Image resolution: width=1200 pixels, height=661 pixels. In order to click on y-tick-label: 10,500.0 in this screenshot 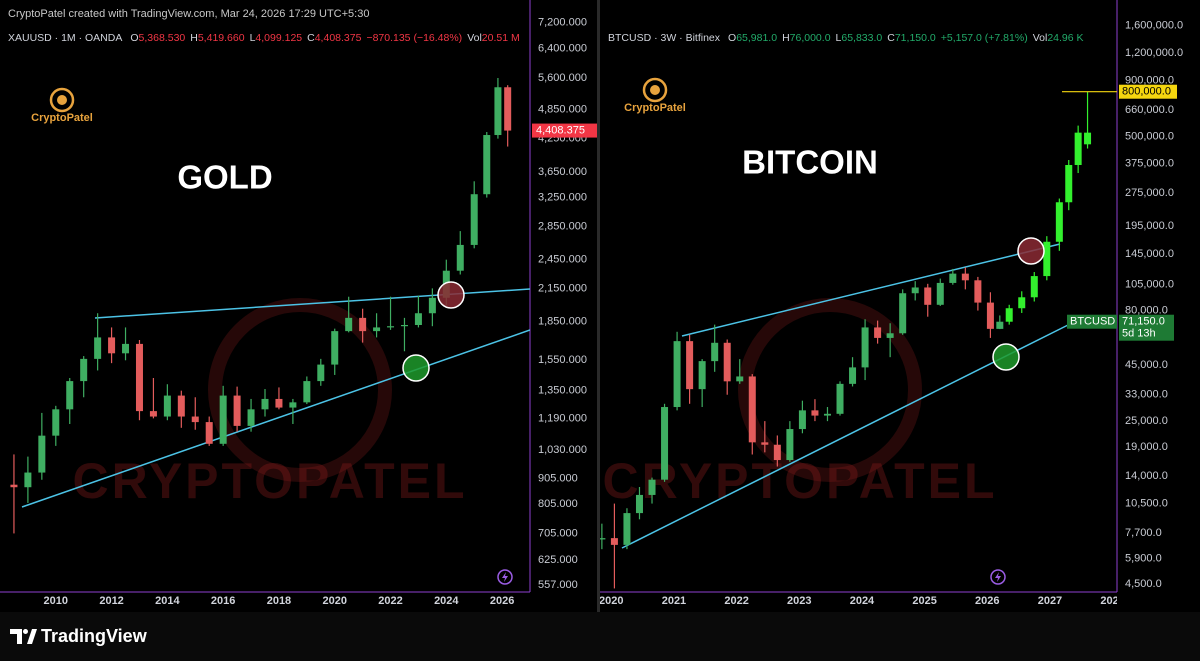, I will do `click(1146, 503)`.